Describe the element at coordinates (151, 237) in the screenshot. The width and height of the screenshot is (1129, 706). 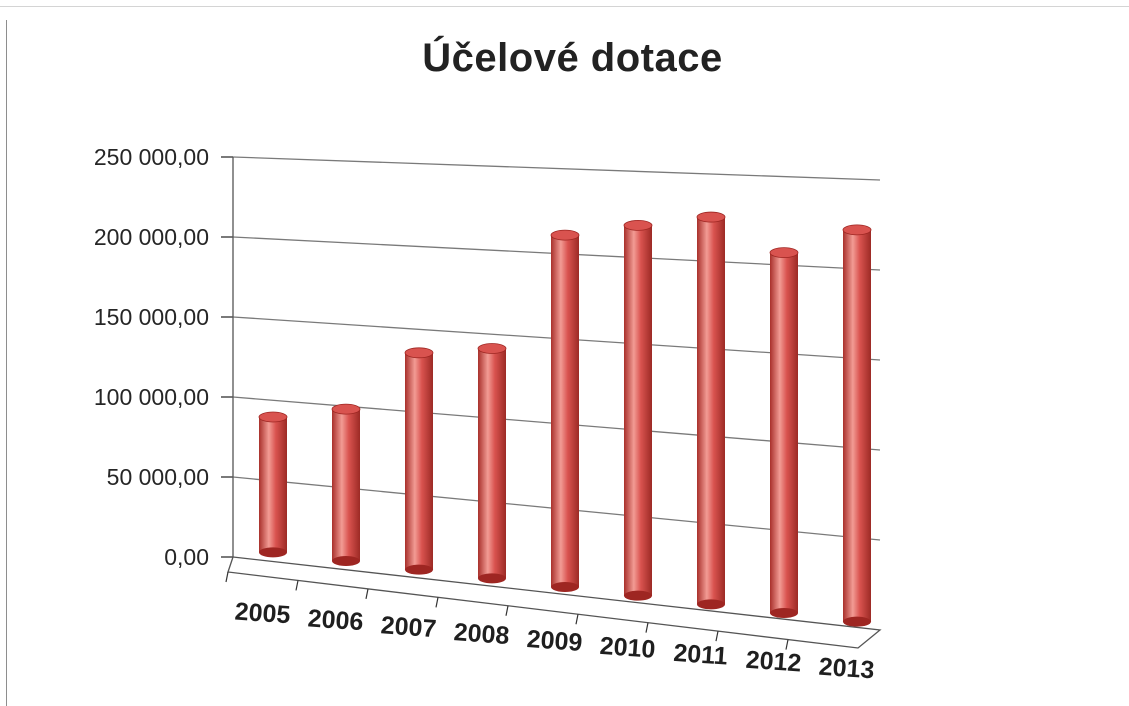
I see `y-tick-label: 200 000,00` at that location.